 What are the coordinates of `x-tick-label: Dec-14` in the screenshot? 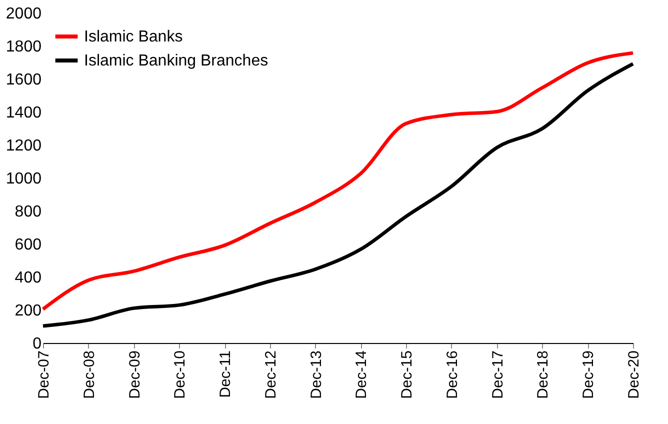 It's located at (361, 374).